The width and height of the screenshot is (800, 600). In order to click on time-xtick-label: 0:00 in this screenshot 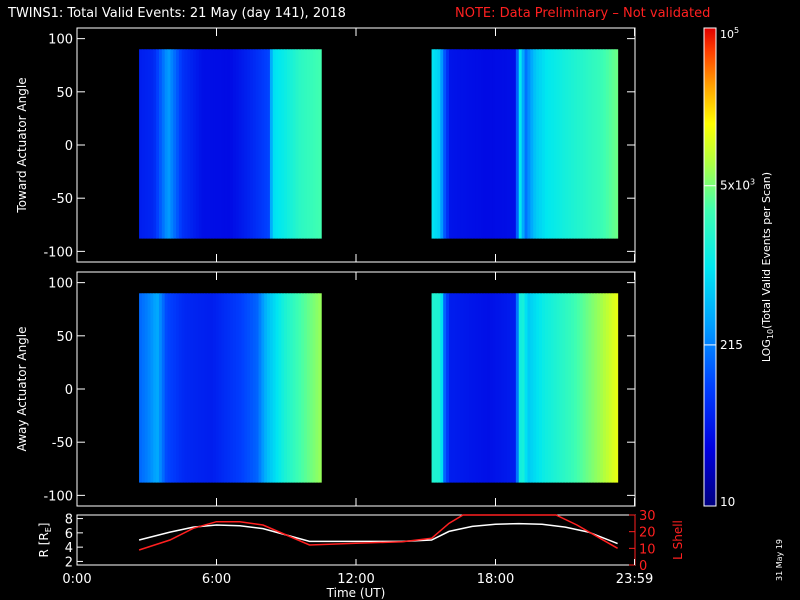, I will do `click(76, 579)`.